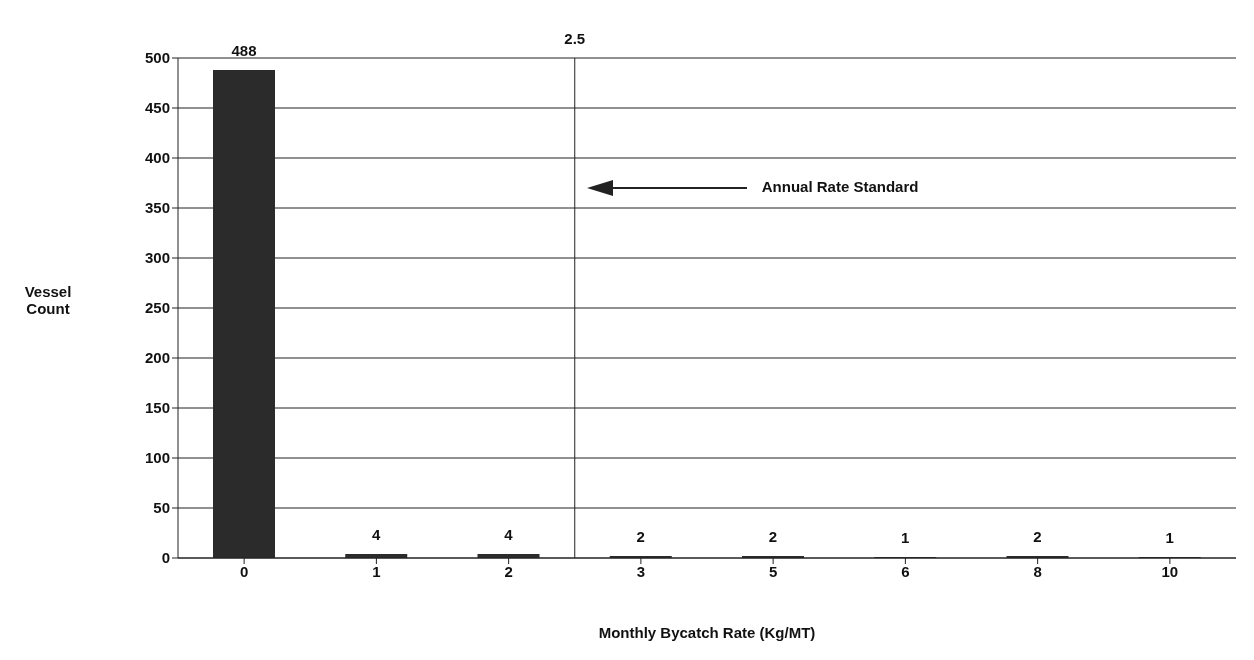 The image size is (1254, 660). Describe the element at coordinates (244, 50) in the screenshot. I see `data-label: 488` at that location.